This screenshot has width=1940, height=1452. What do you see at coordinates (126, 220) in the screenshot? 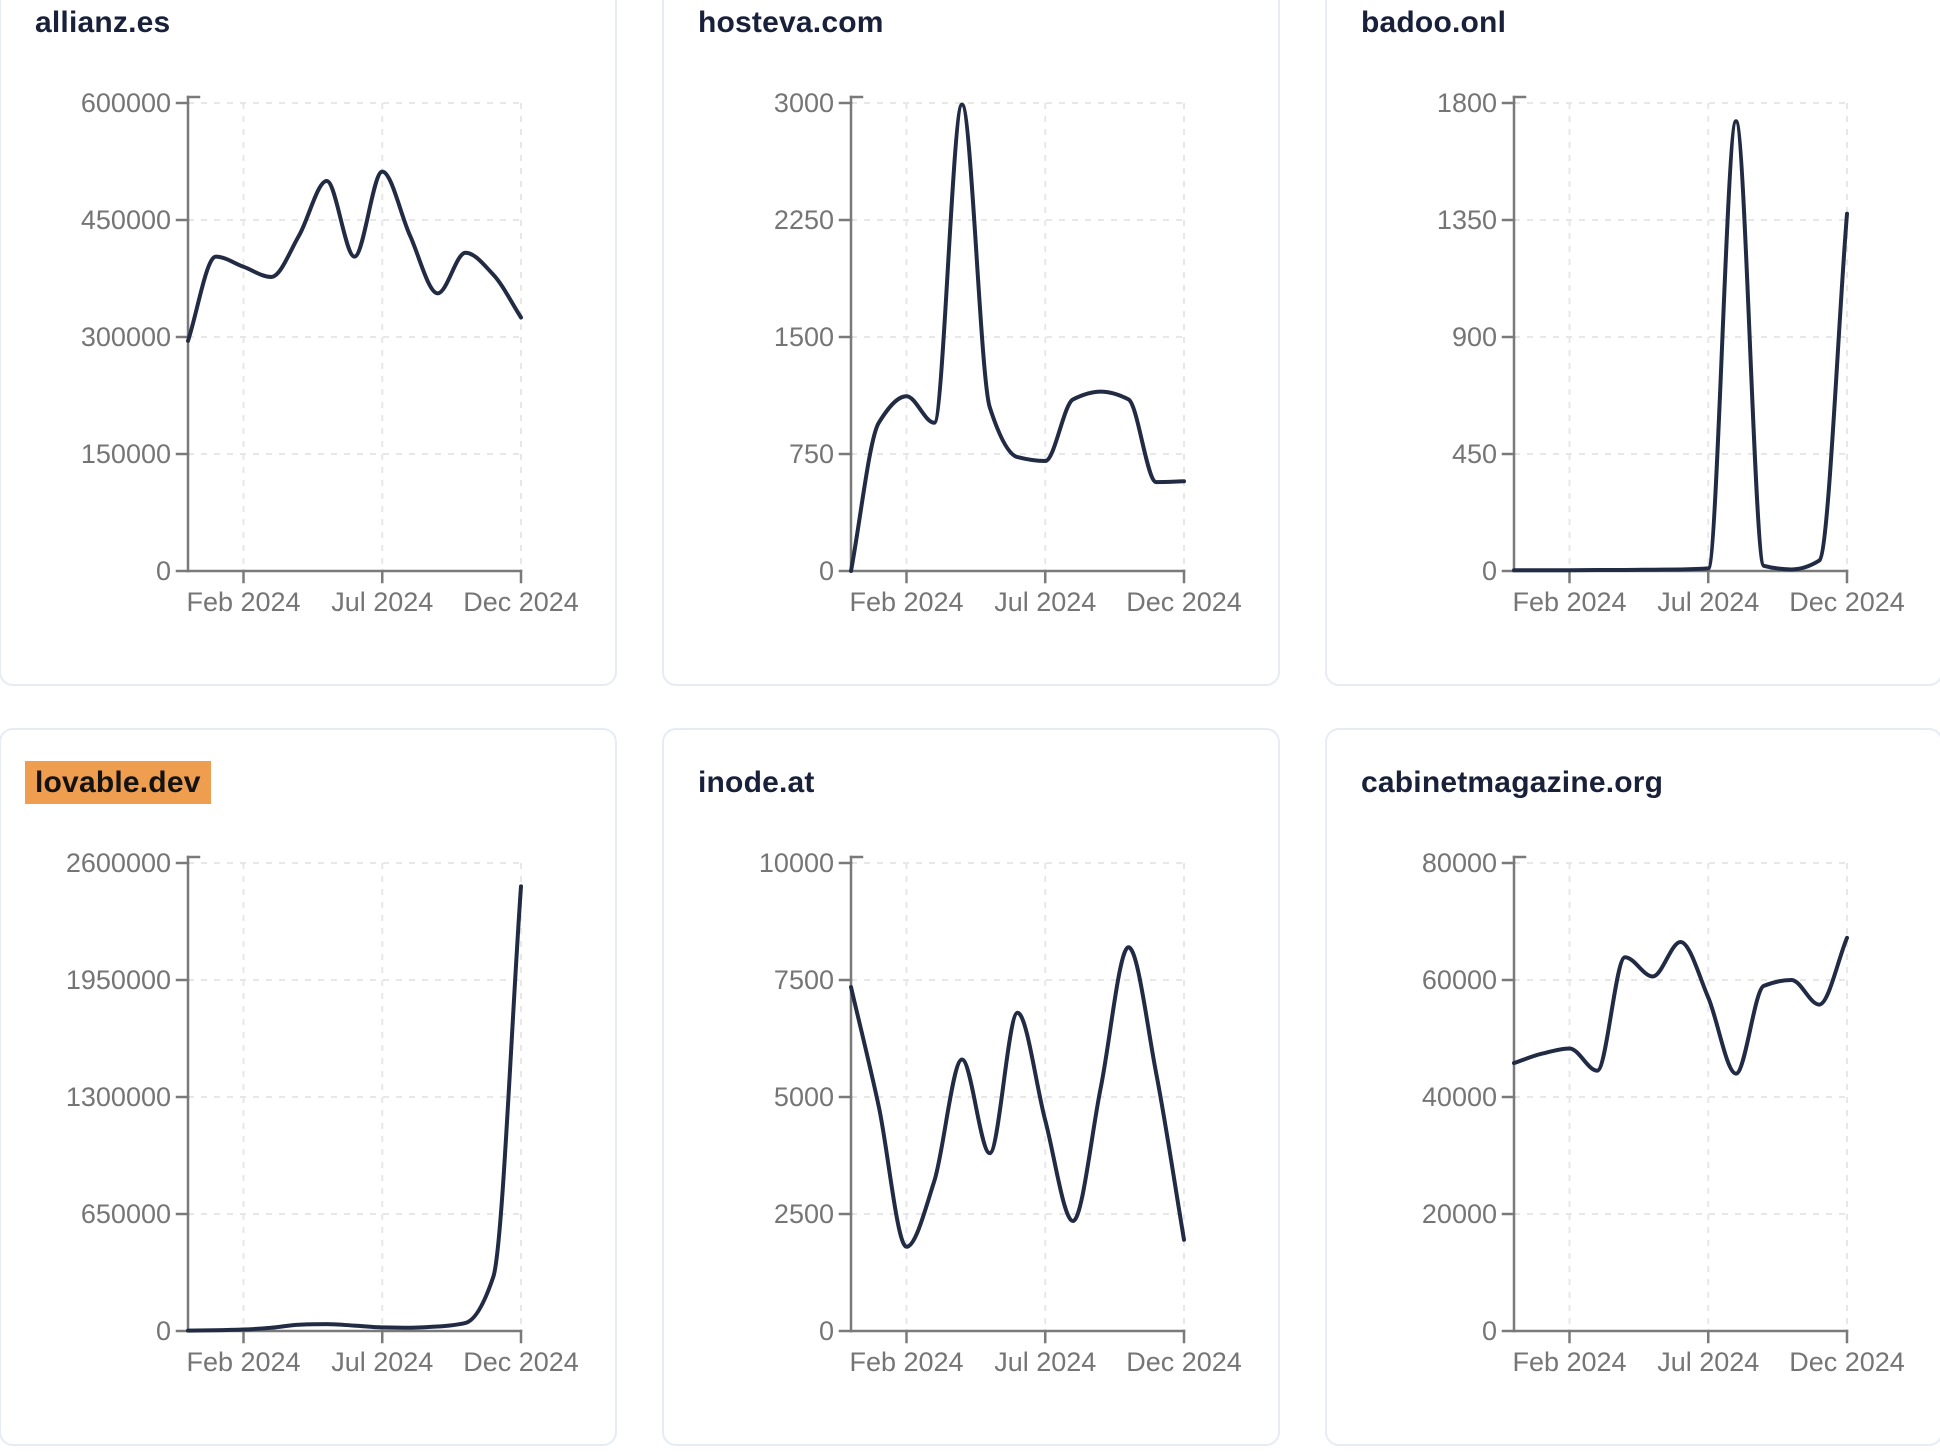
I see `y-tick-label: 450000` at bounding box center [126, 220].